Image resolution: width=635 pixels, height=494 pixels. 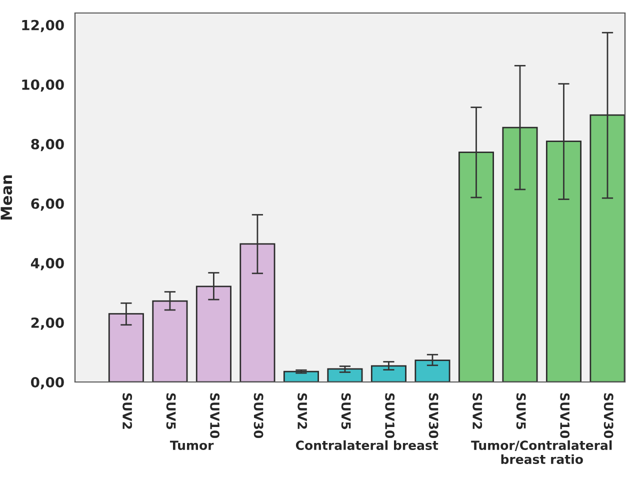 What do you see at coordinates (43, 26) in the screenshot?
I see `y-tick-label: 12,00` at bounding box center [43, 26].